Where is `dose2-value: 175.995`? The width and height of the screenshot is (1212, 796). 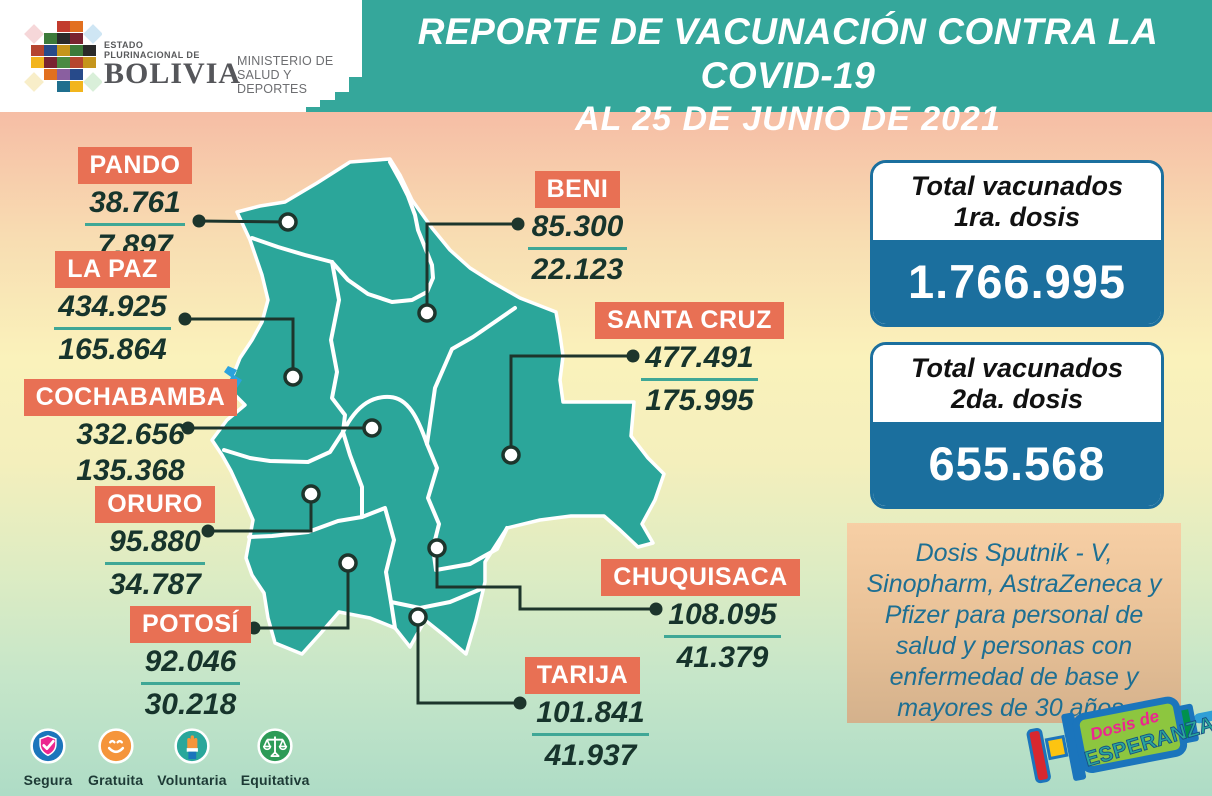 dose2-value: 175.995 is located at coordinates (699, 400).